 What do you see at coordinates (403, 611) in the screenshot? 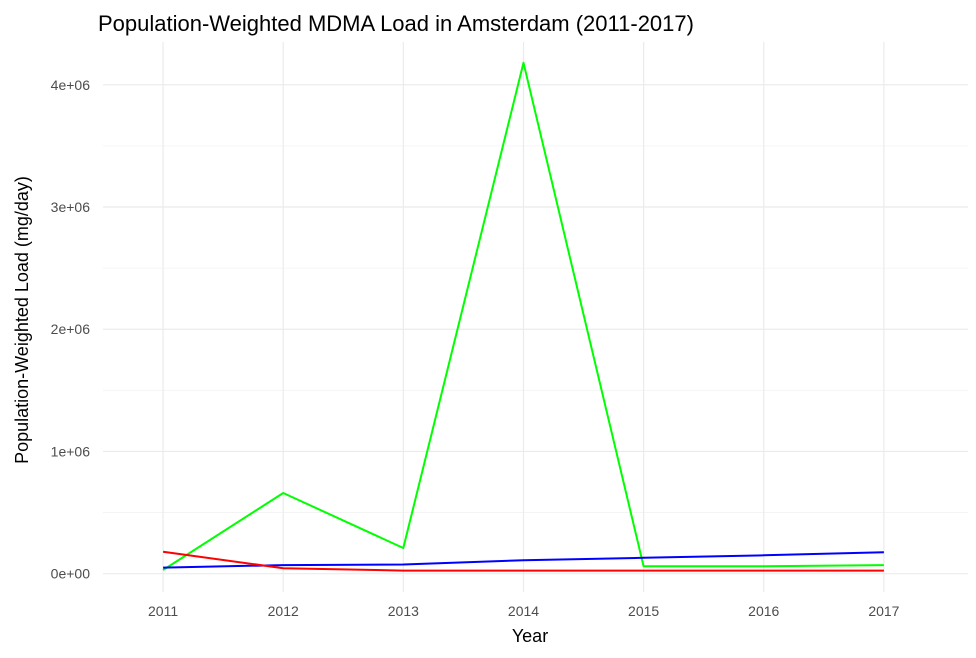
I see `x-tick-label: 2013` at bounding box center [403, 611].